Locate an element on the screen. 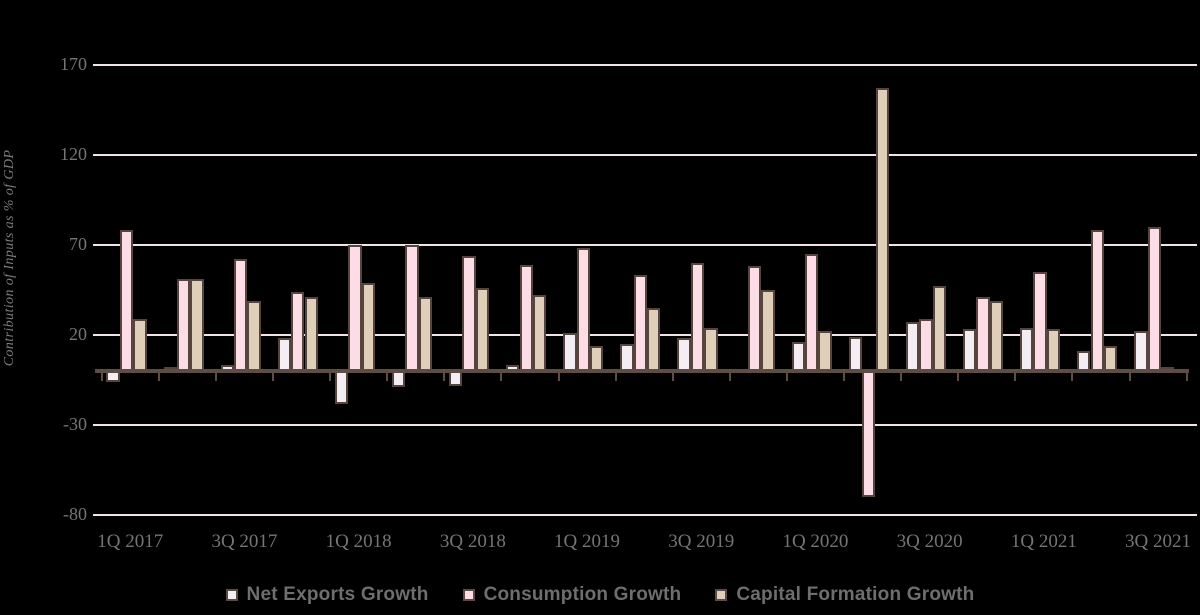 The image size is (1200, 615). x-tick-label: 1Q 2019 is located at coordinates (587, 541).